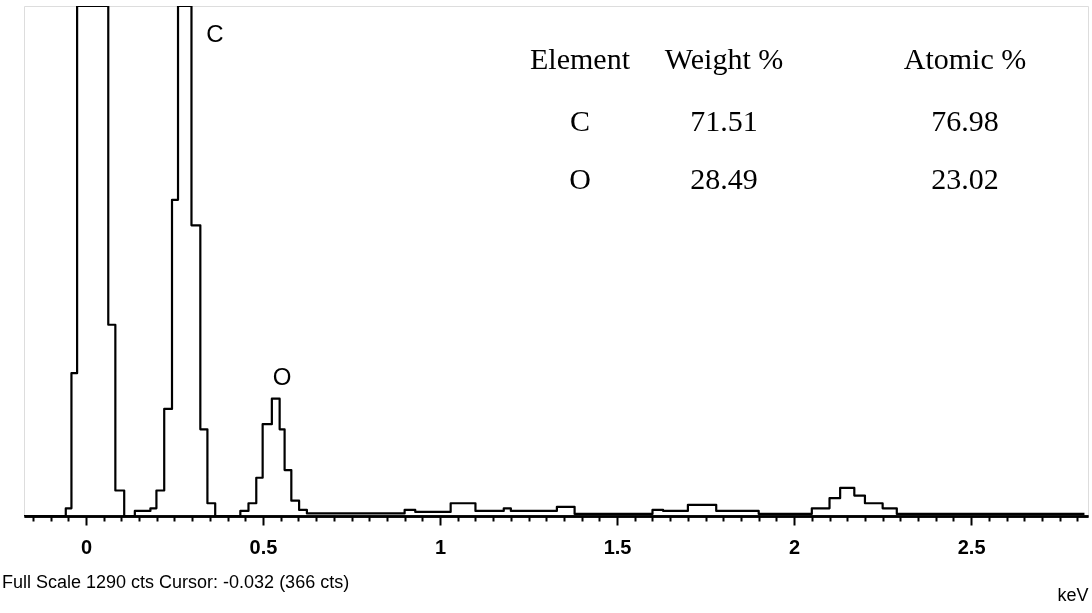 The width and height of the screenshot is (1092, 613). Describe the element at coordinates (965, 120) in the screenshot. I see `annotation: 76.98` at that location.